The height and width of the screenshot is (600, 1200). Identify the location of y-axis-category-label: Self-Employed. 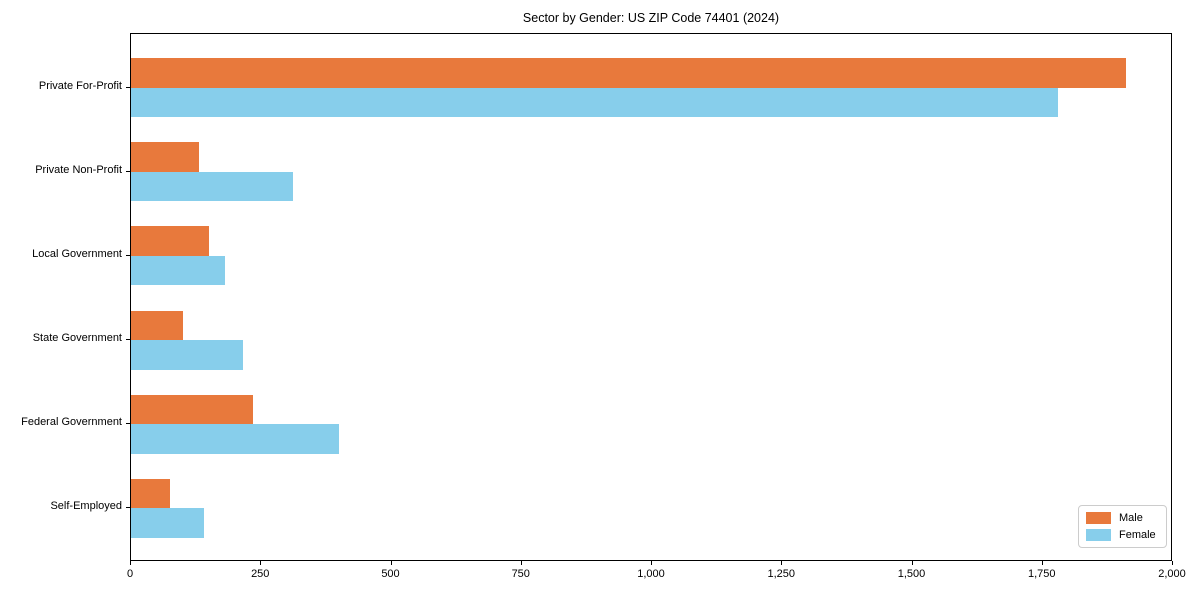
(86, 506).